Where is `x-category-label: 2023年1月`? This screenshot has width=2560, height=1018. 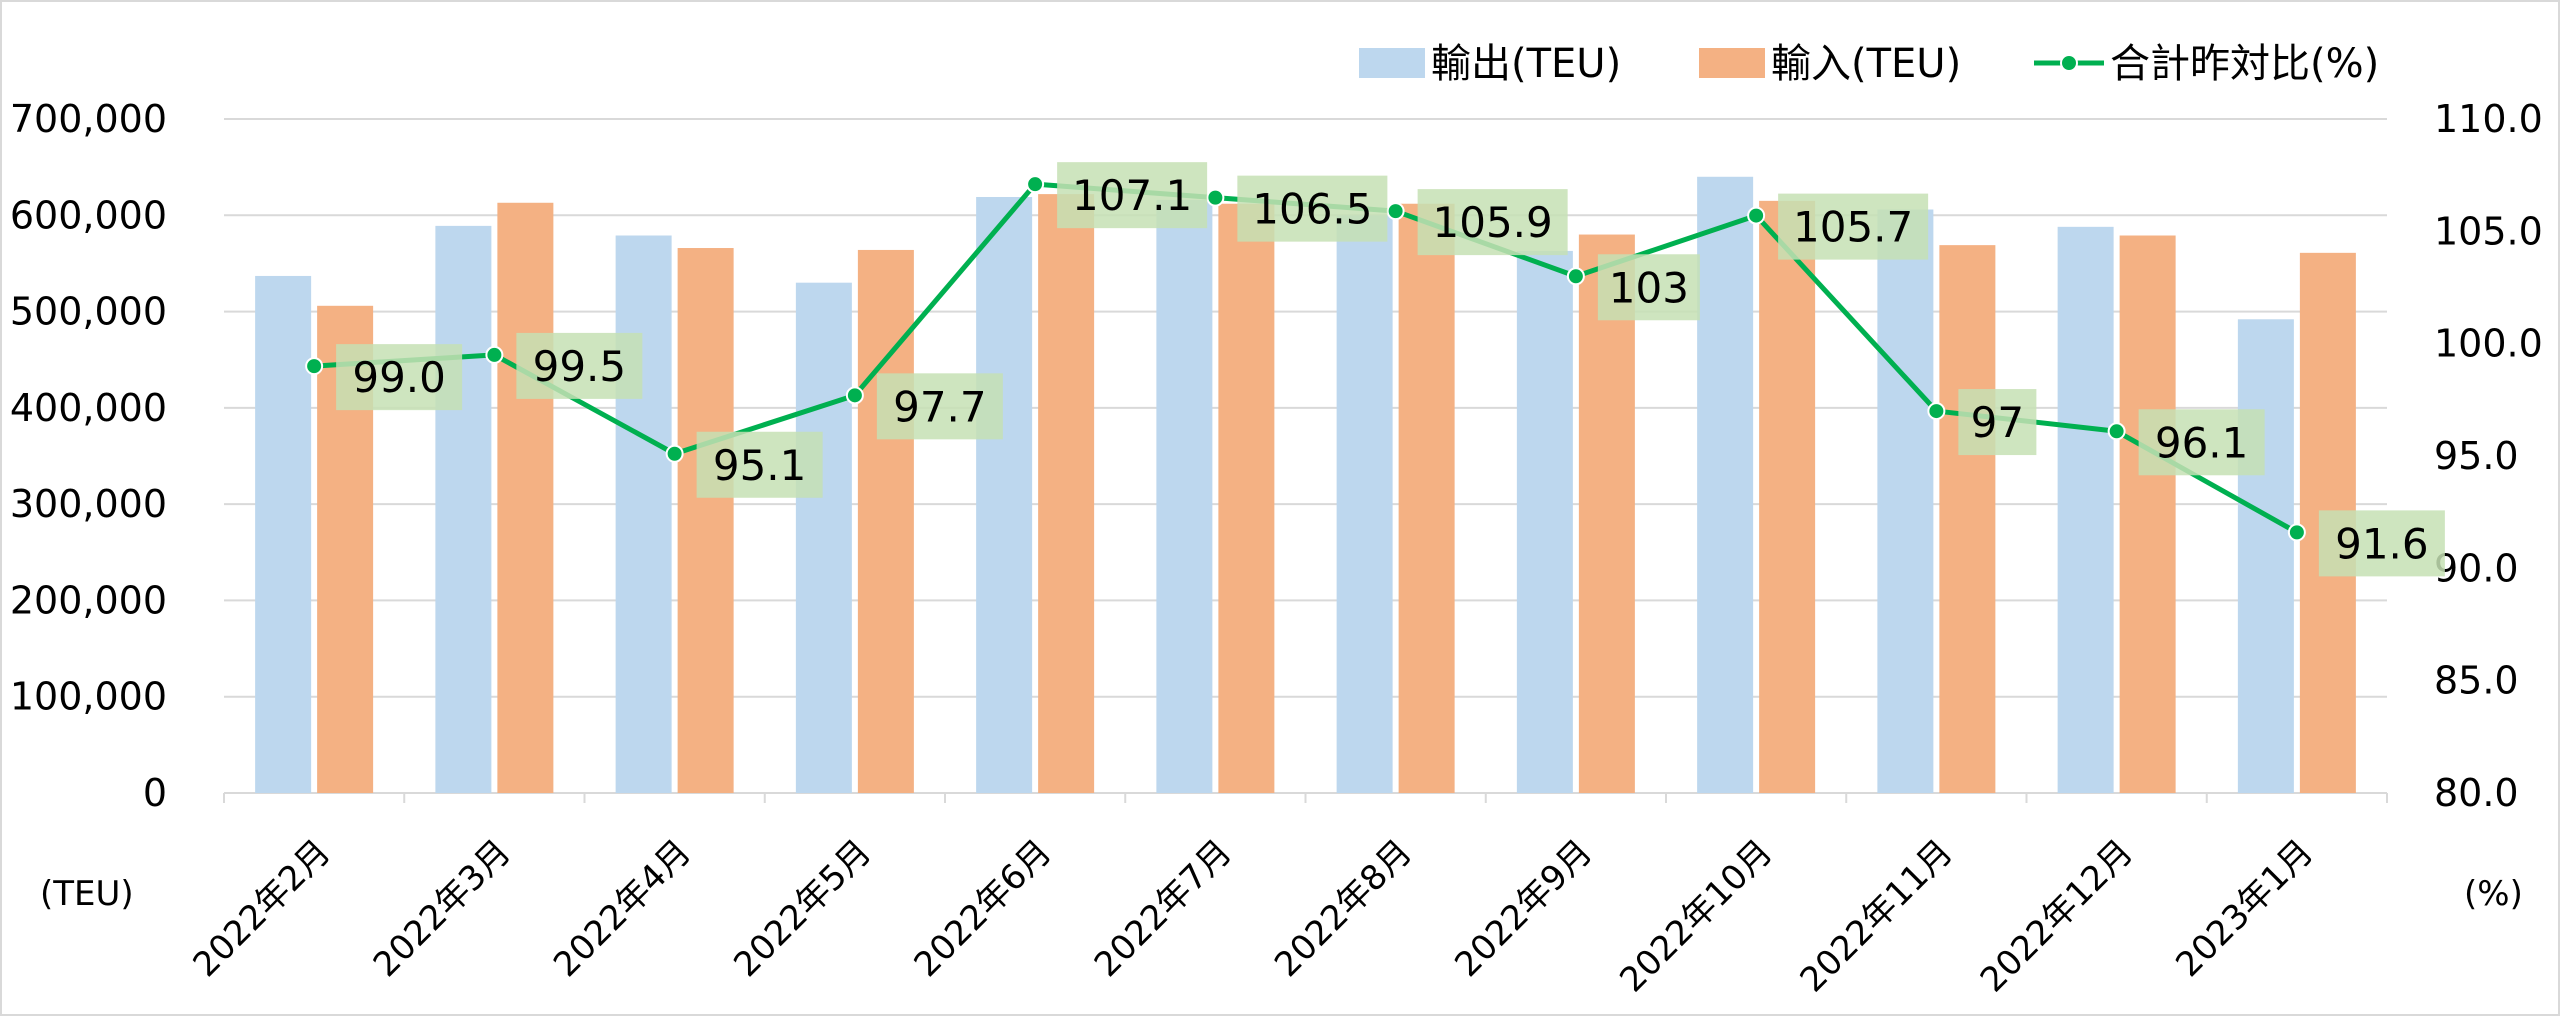
x-category-label: 2023年1月 is located at coordinates (2244, 908).